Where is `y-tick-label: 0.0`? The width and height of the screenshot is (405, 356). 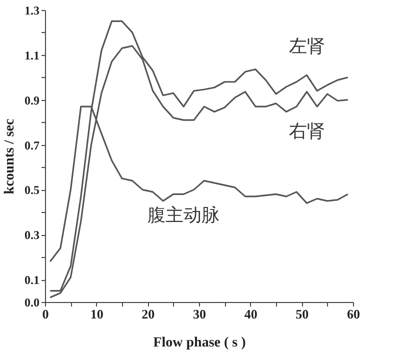 y-tick-label: 0.0 is located at coordinates (32, 303).